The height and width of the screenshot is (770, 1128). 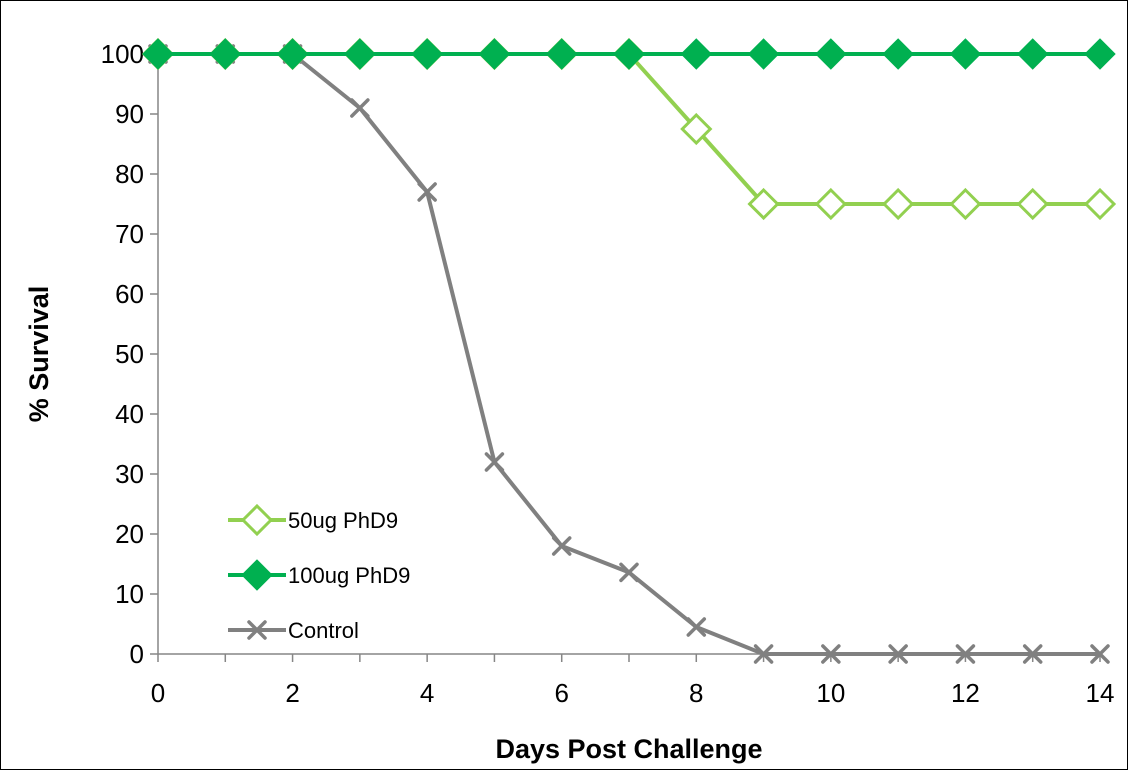 I want to click on legend-label: 100ug PhD9, so click(x=349, y=575).